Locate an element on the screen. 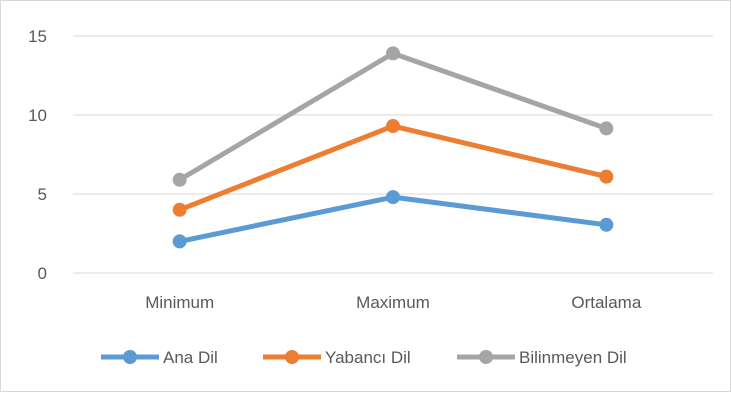 The image size is (731, 396). y-tick-label: 5 is located at coordinates (42, 194).